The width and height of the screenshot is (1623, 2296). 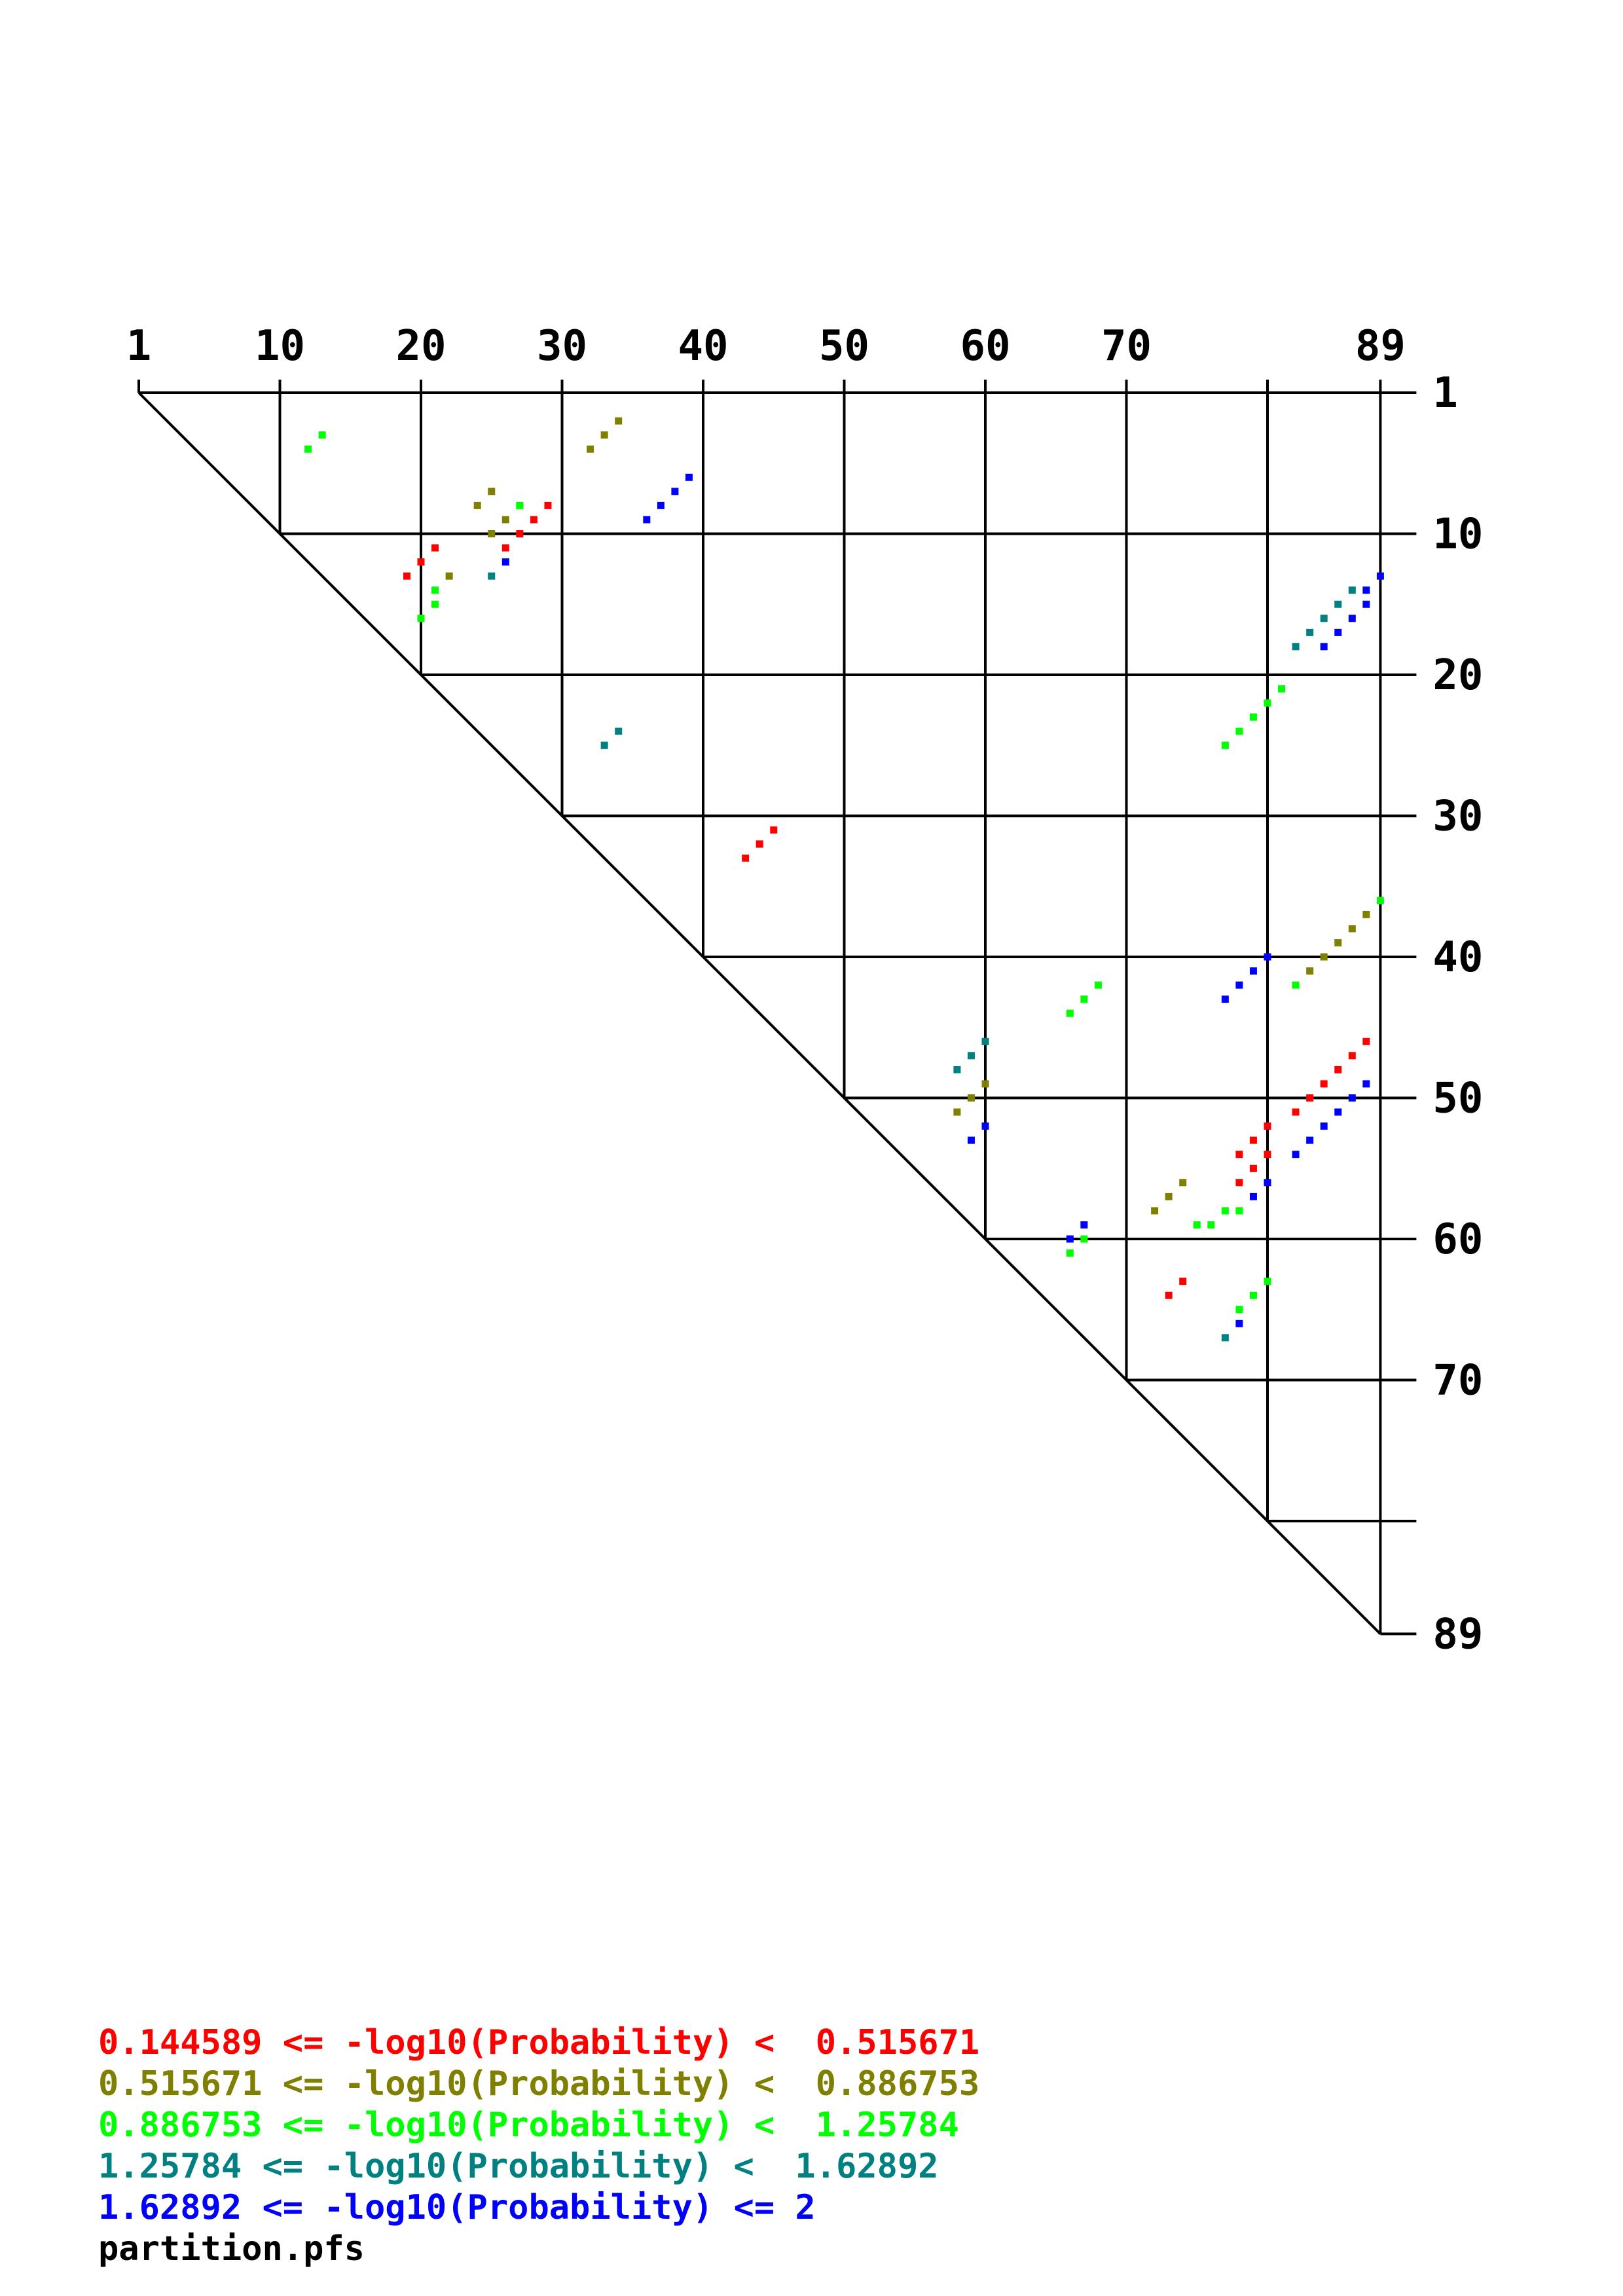 I want to click on right-tick-labels: 1 10 20 30 40 50 60 70 89, so click(x=1457, y=1014).